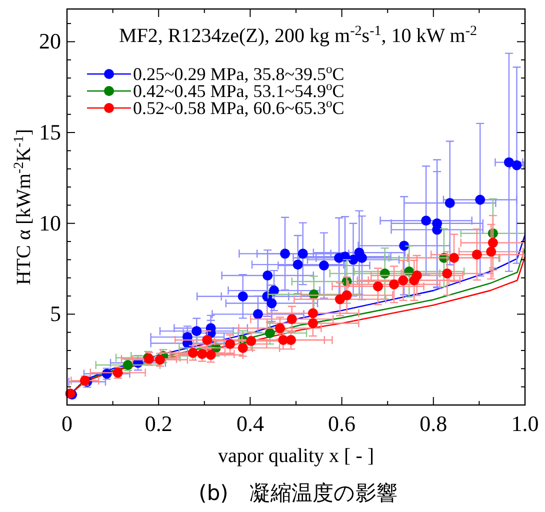 The image size is (545, 512). What do you see at coordinates (55, 313) in the screenshot?
I see `y-tick-label: 5` at bounding box center [55, 313].